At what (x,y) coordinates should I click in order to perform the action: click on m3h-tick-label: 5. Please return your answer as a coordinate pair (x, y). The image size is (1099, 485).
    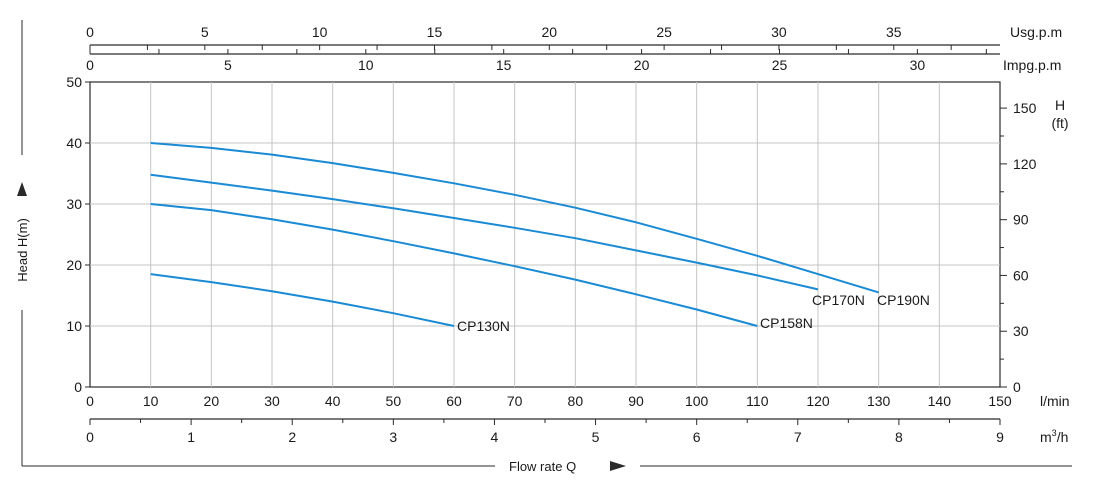
    Looking at the image, I should click on (596, 437).